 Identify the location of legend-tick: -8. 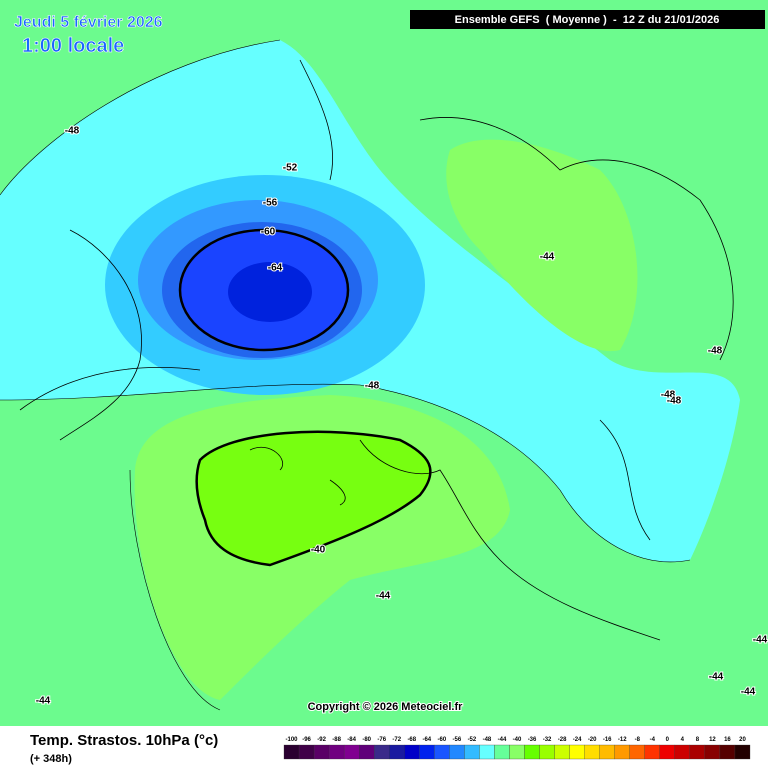
(638, 740).